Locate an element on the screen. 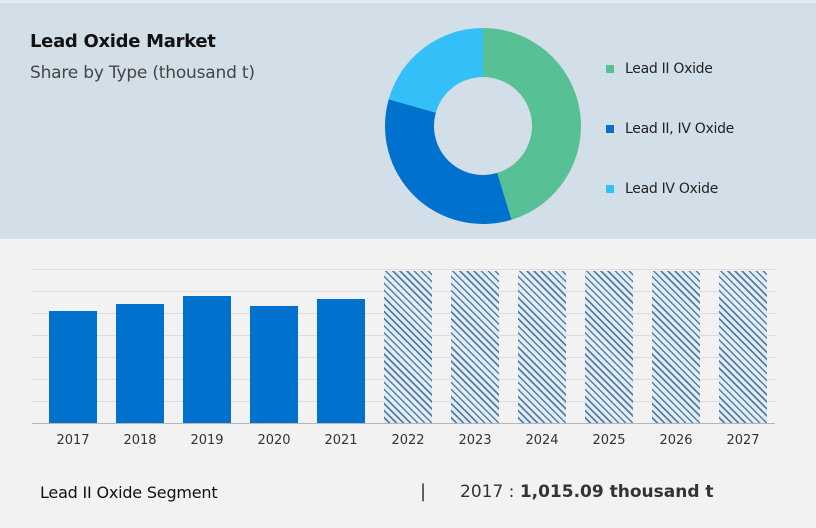  bar-2017 is located at coordinates (73, 367).